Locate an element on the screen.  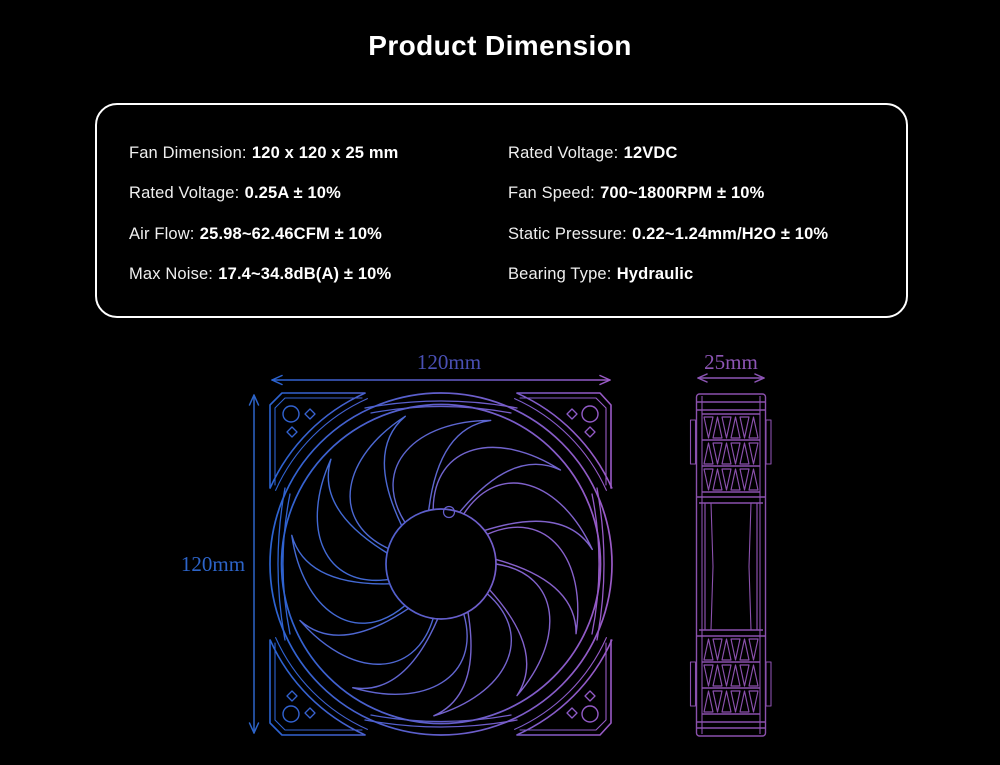
spec-label: Fan Dimension: is located at coordinates (188, 152).